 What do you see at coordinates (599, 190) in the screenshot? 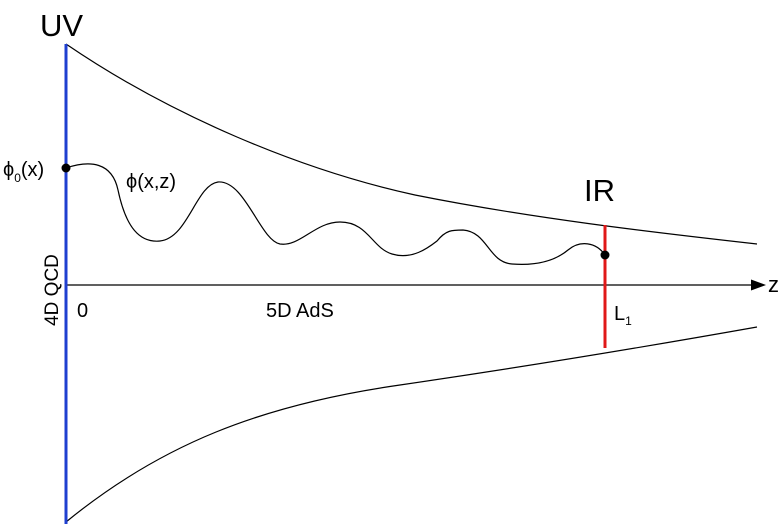
I see `ir-label: IR` at bounding box center [599, 190].